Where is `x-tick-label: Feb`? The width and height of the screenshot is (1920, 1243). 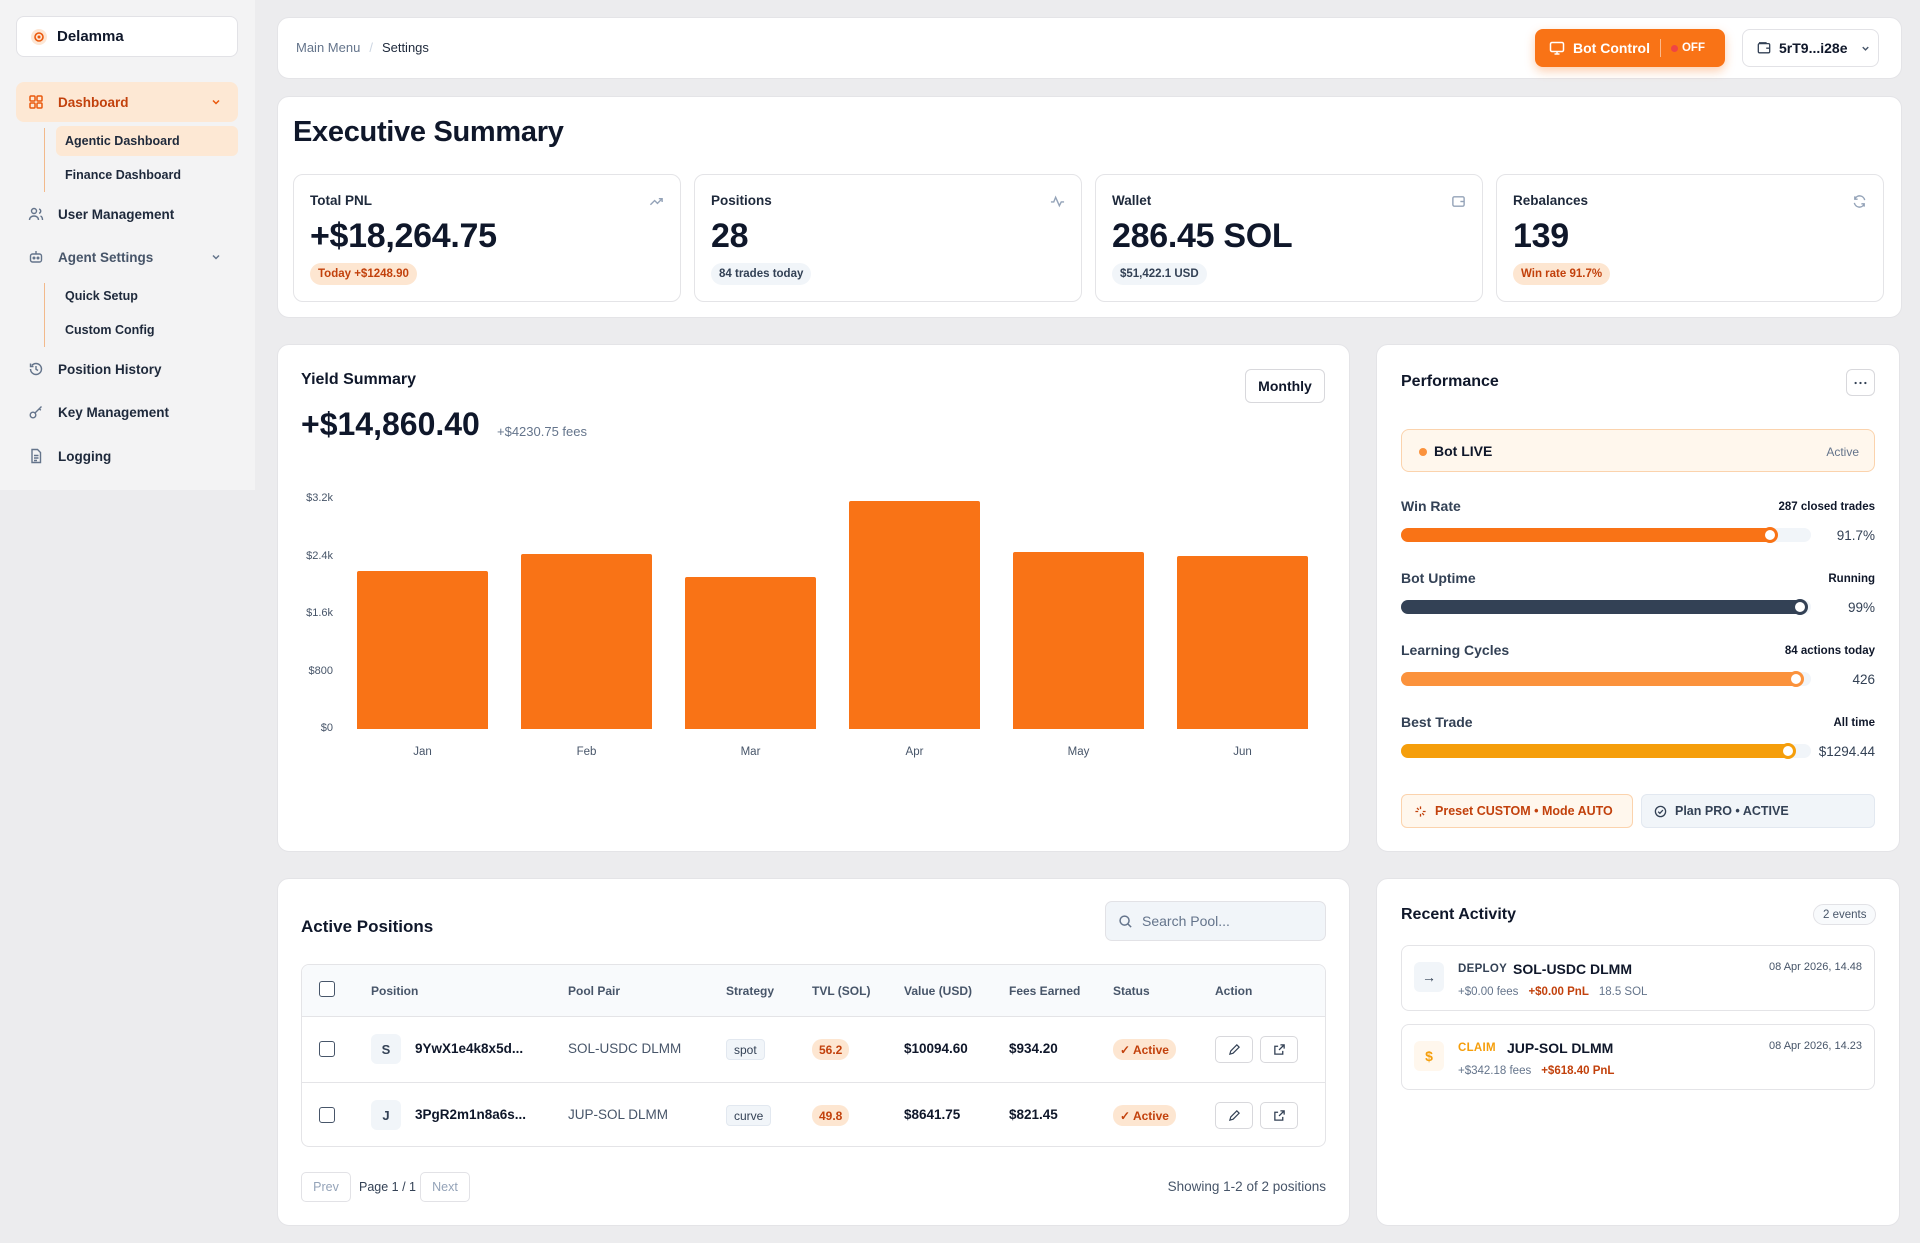 x-tick-label: Feb is located at coordinates (586, 752).